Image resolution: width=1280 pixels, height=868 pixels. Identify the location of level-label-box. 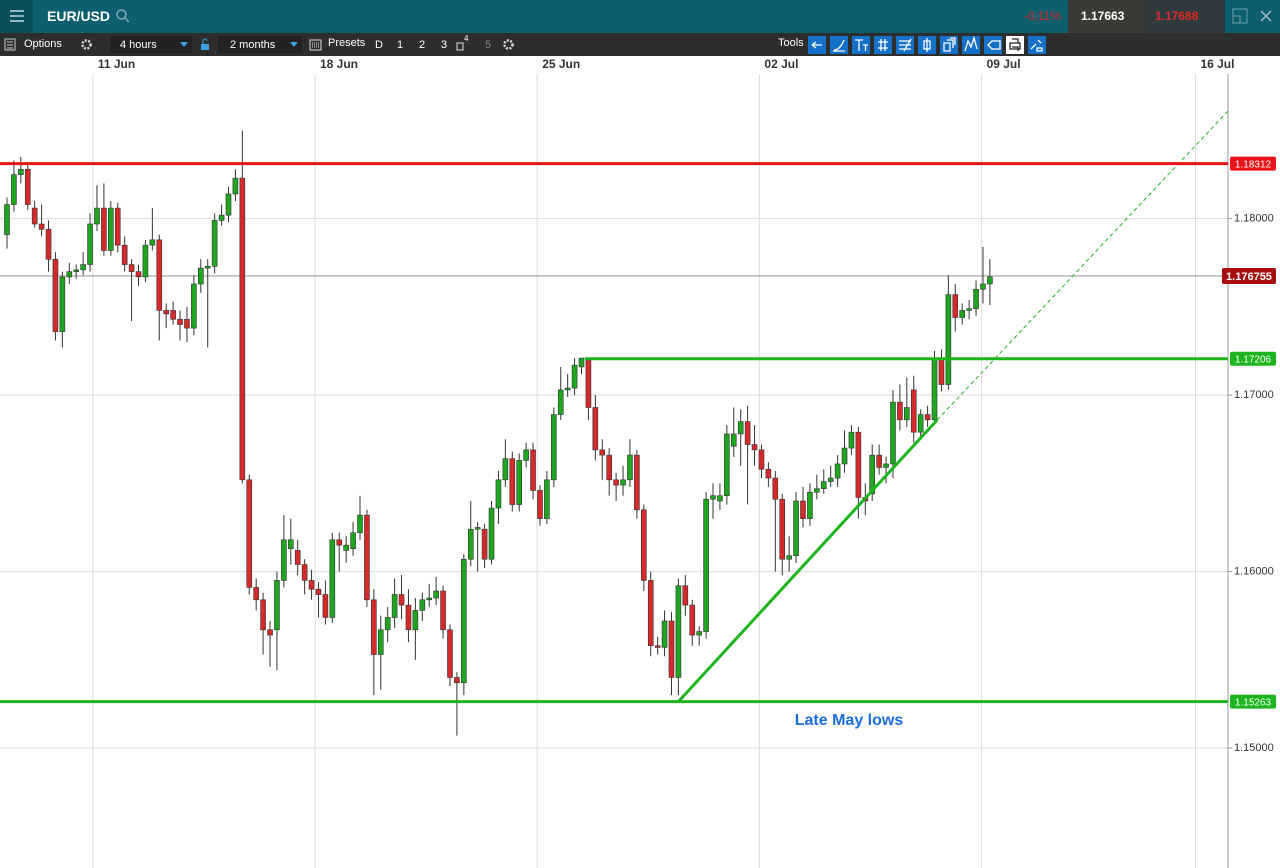
(1253, 701).